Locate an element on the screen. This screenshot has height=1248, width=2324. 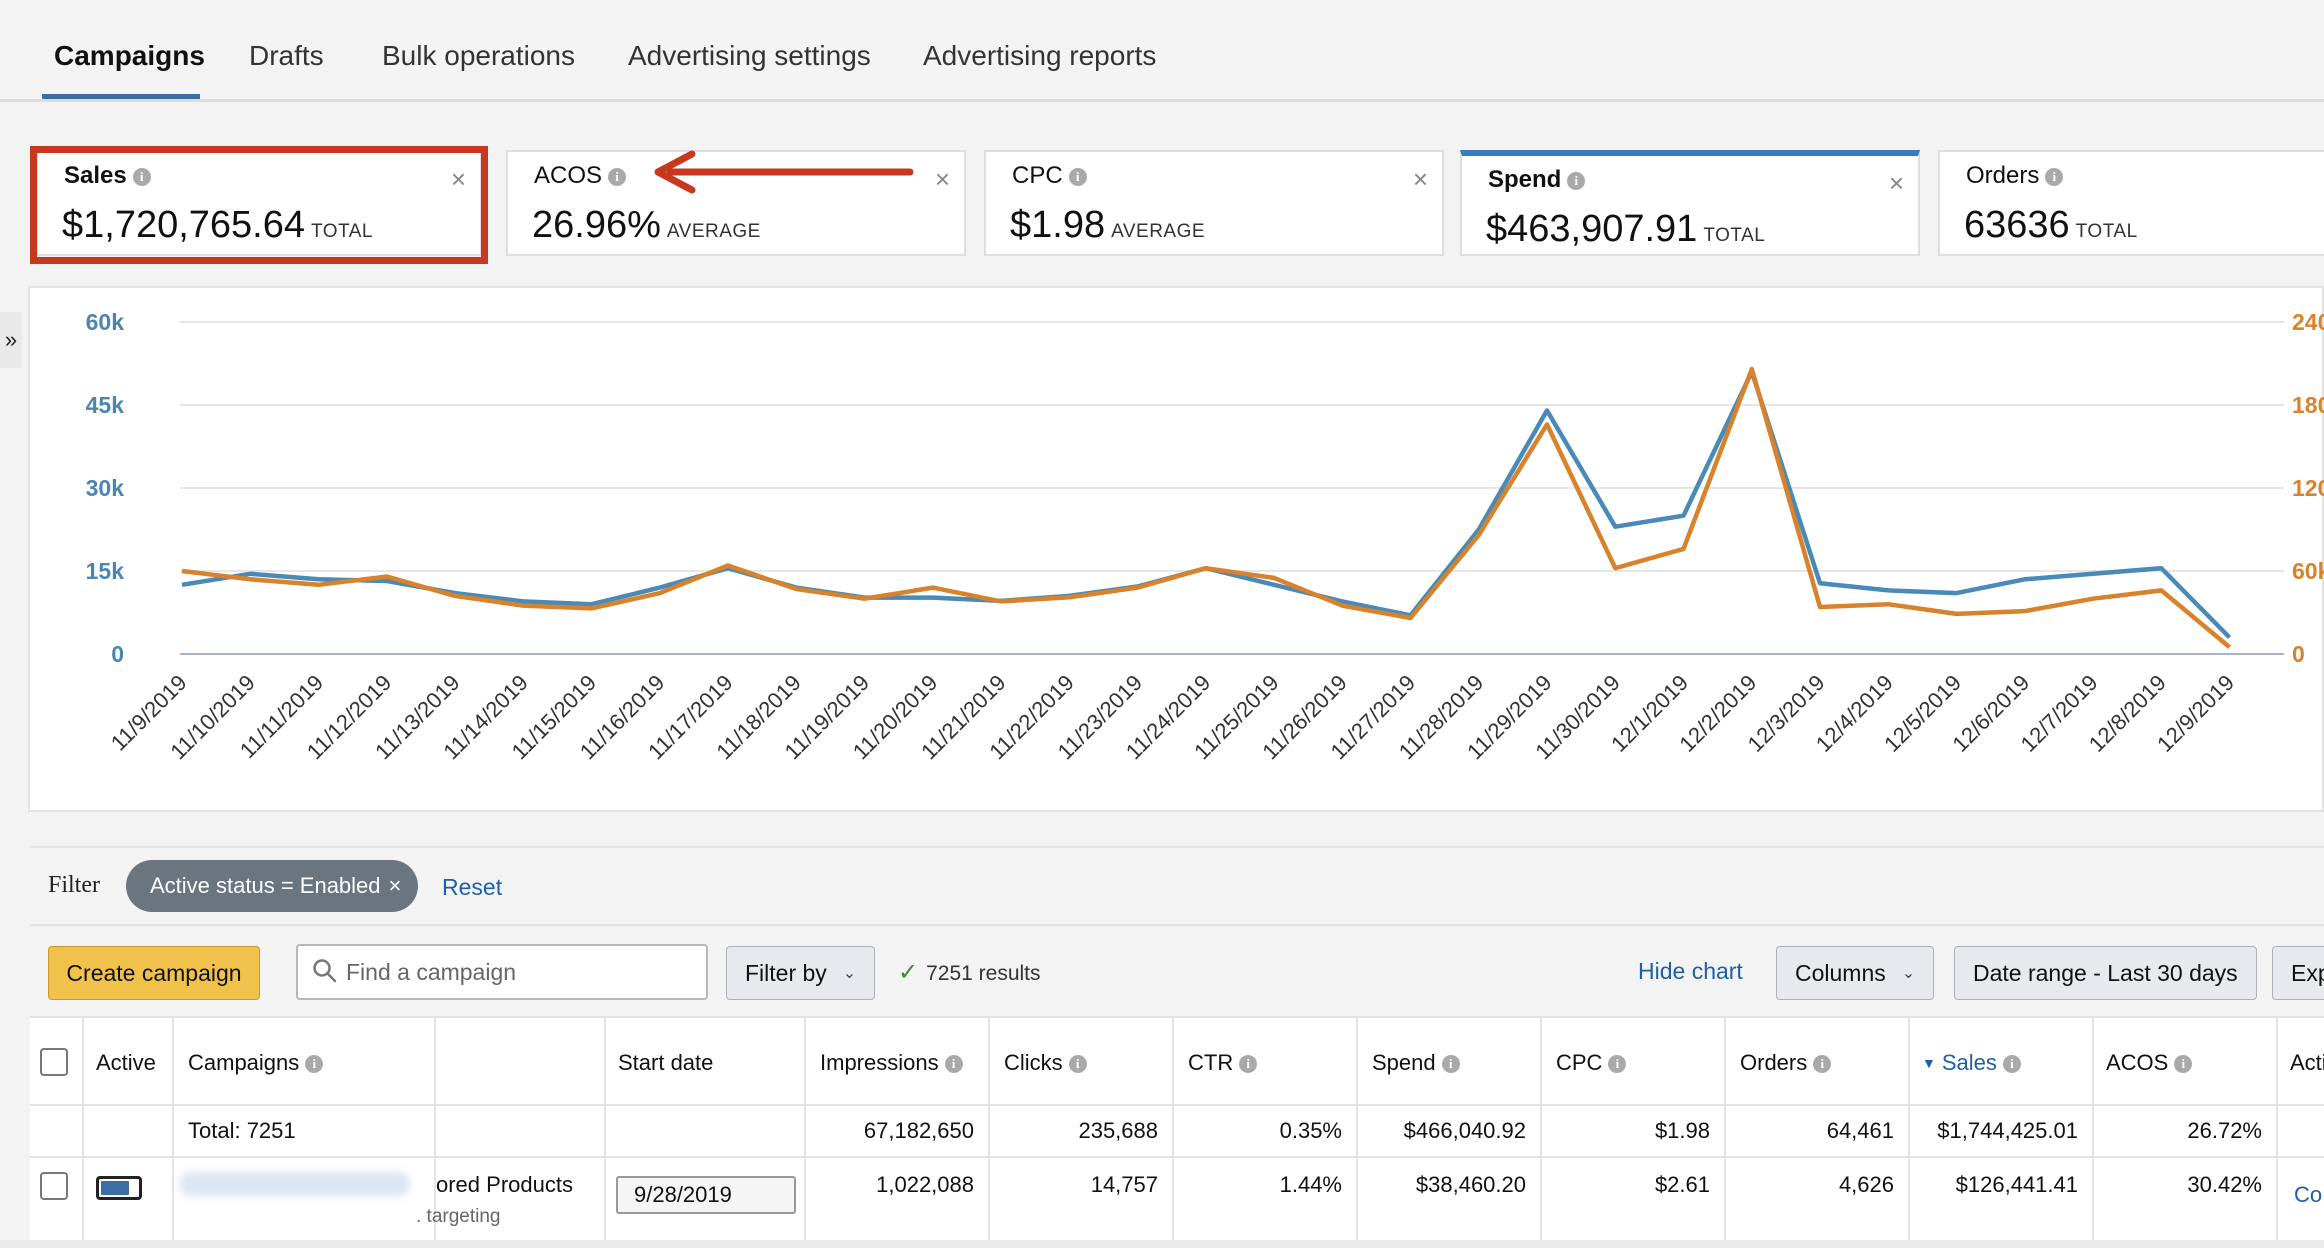
tab-advertising-settings: Advertising settings is located at coordinates (749, 55).